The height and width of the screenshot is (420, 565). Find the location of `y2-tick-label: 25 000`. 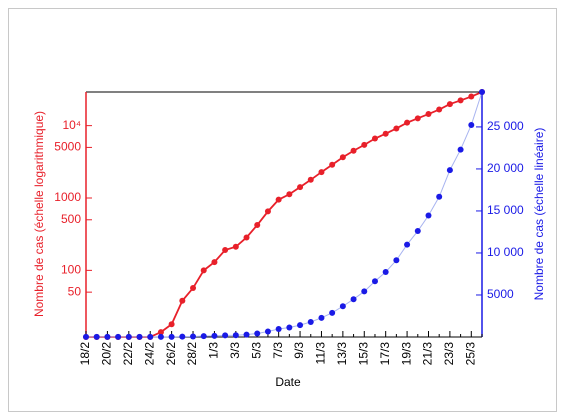

y2-tick-label: 25 000 is located at coordinates (505, 126).